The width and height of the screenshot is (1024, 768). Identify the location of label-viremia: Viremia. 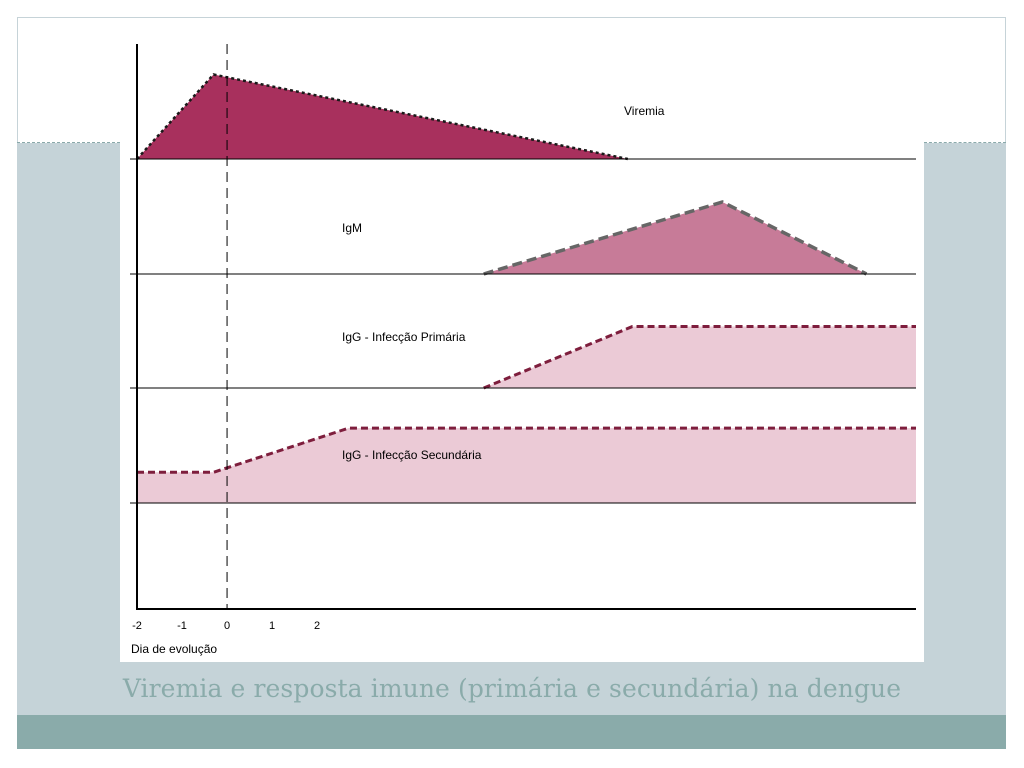
(644, 111).